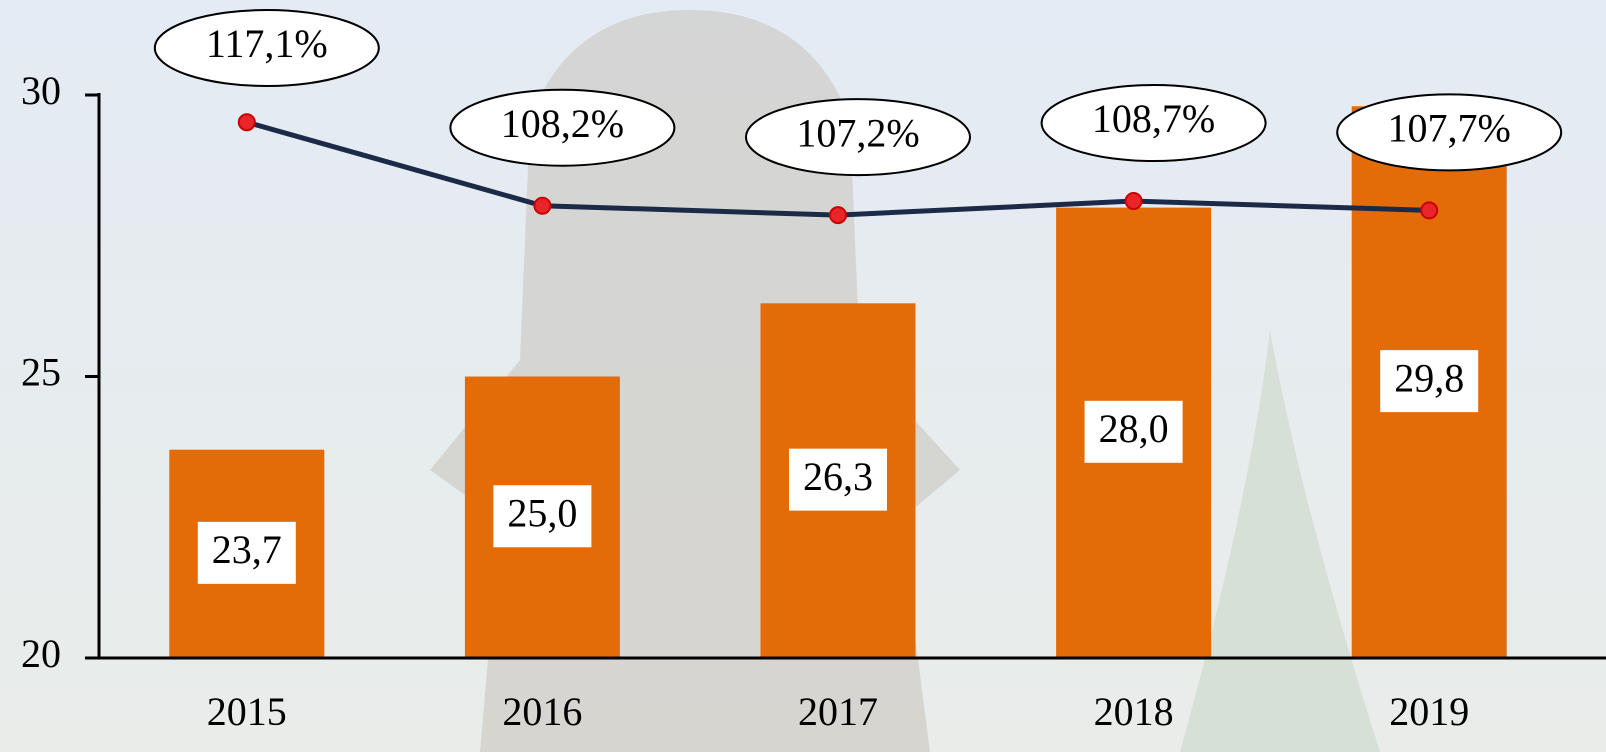 The width and height of the screenshot is (1606, 752). Describe the element at coordinates (41, 372) in the screenshot. I see `y-tick-label: 25` at that location.